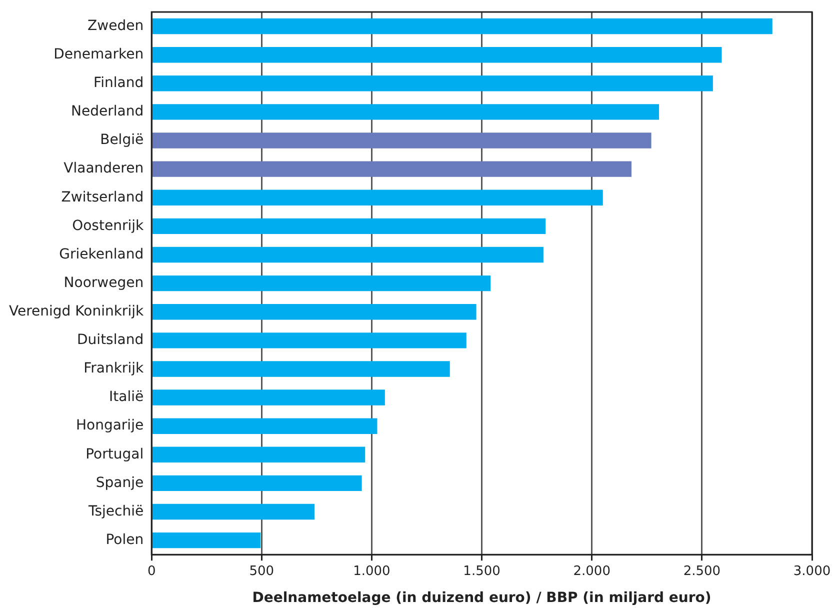 The height and width of the screenshot is (615, 834). Describe the element at coordinates (110, 340) in the screenshot. I see `y-tick-label: Duitsland` at that location.